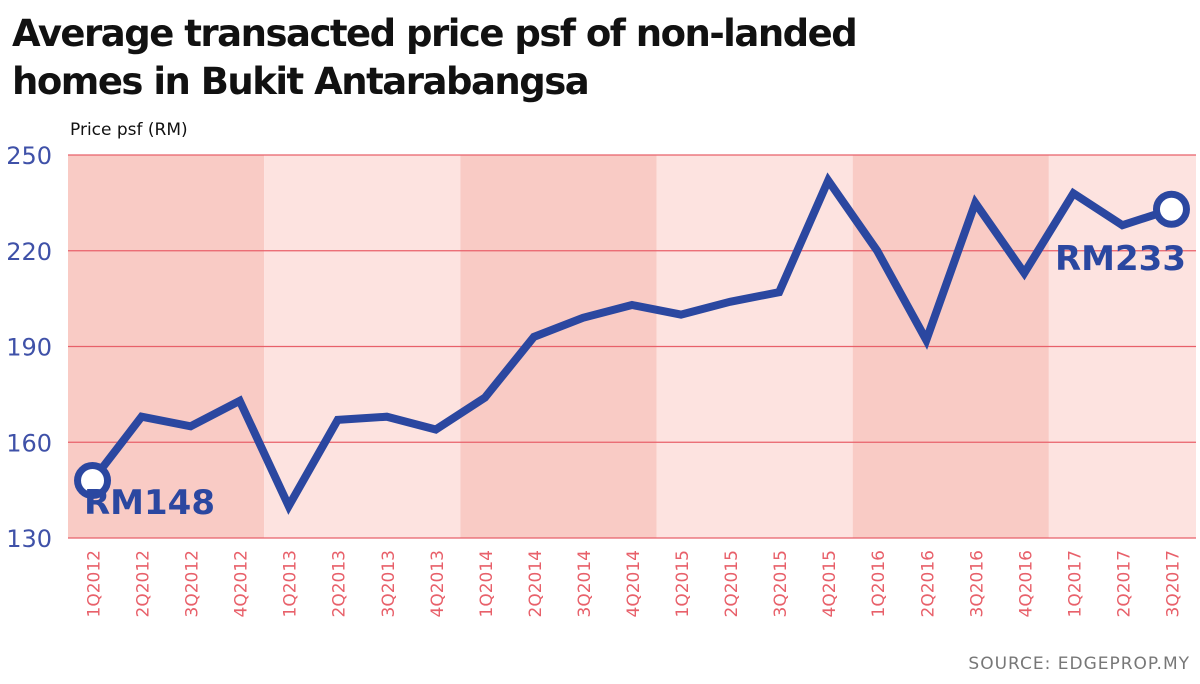 Image resolution: width=1200 pixels, height=684 pixels. What do you see at coordinates (29, 156) in the screenshot?
I see `y-tick-label: 250` at bounding box center [29, 156].